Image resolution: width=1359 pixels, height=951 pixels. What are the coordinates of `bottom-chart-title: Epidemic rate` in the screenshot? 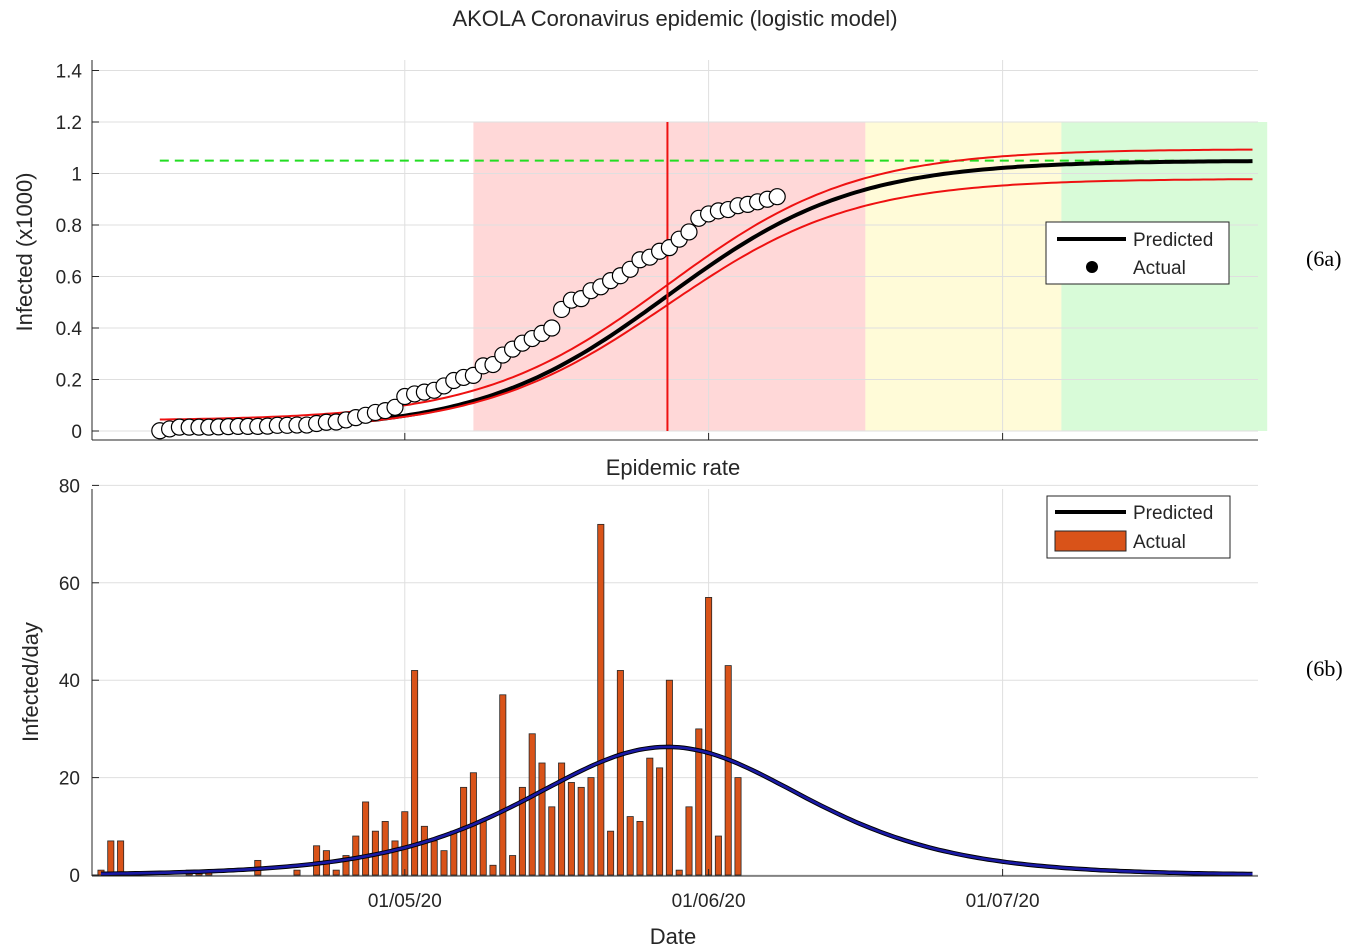 It's located at (673, 467).